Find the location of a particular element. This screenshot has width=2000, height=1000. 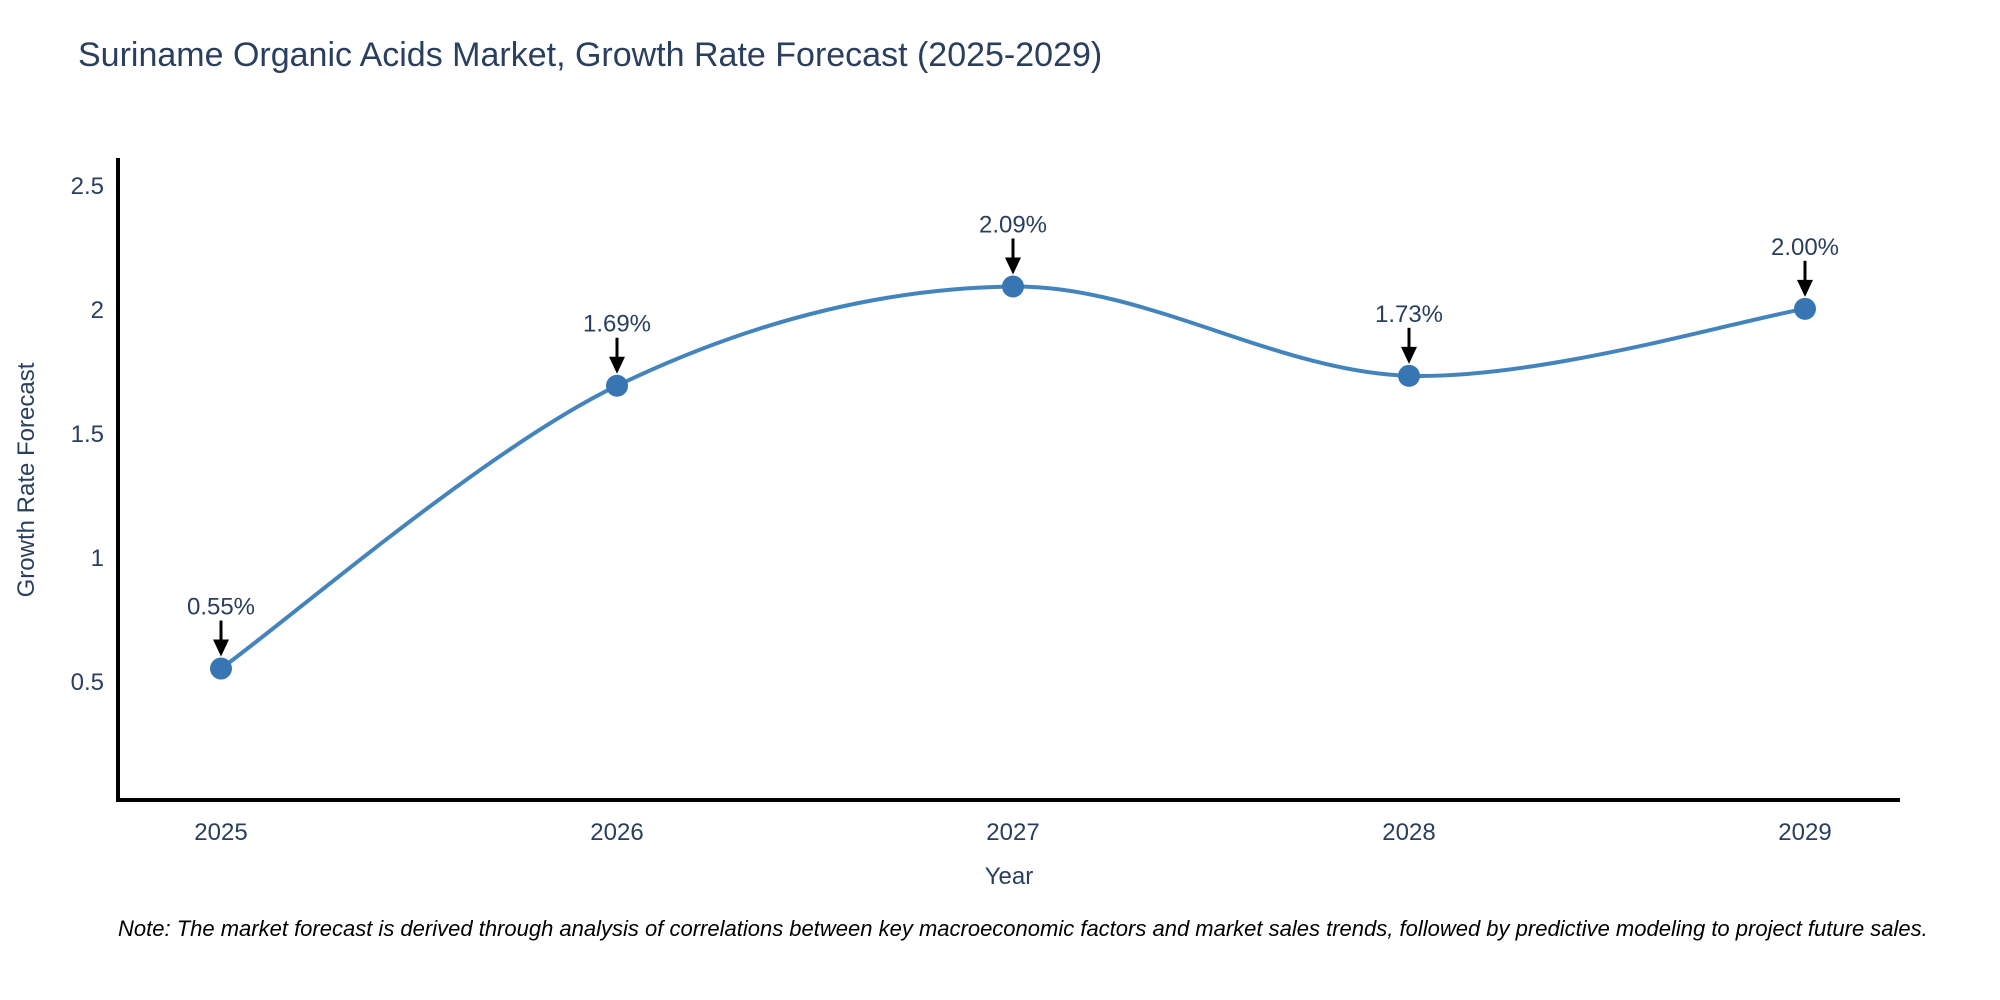

x-tick-label: 2025 is located at coordinates (220, 832).